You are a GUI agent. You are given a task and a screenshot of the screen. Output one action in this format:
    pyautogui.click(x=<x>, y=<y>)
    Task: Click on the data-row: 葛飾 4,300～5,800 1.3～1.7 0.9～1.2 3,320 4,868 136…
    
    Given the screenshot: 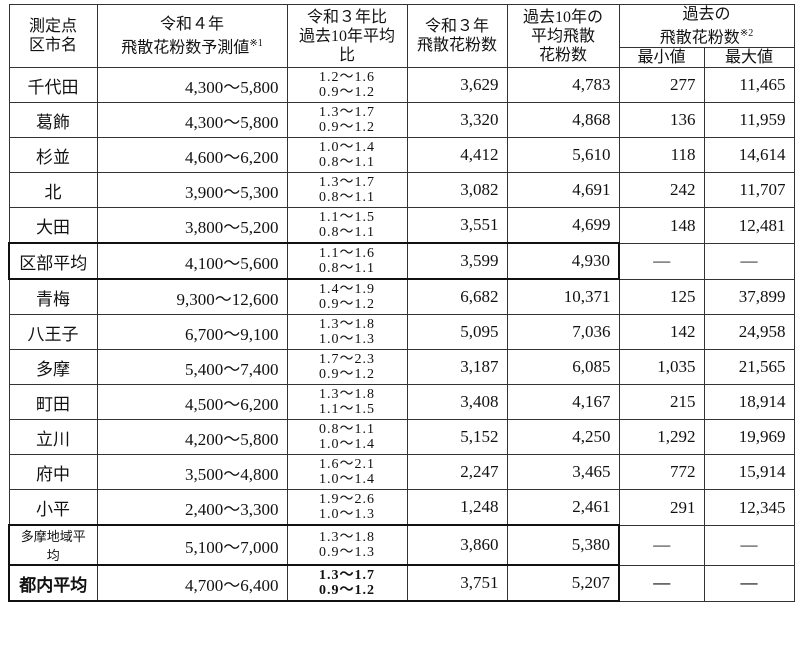 What is the action you would take?
    pyautogui.click(x=401, y=120)
    